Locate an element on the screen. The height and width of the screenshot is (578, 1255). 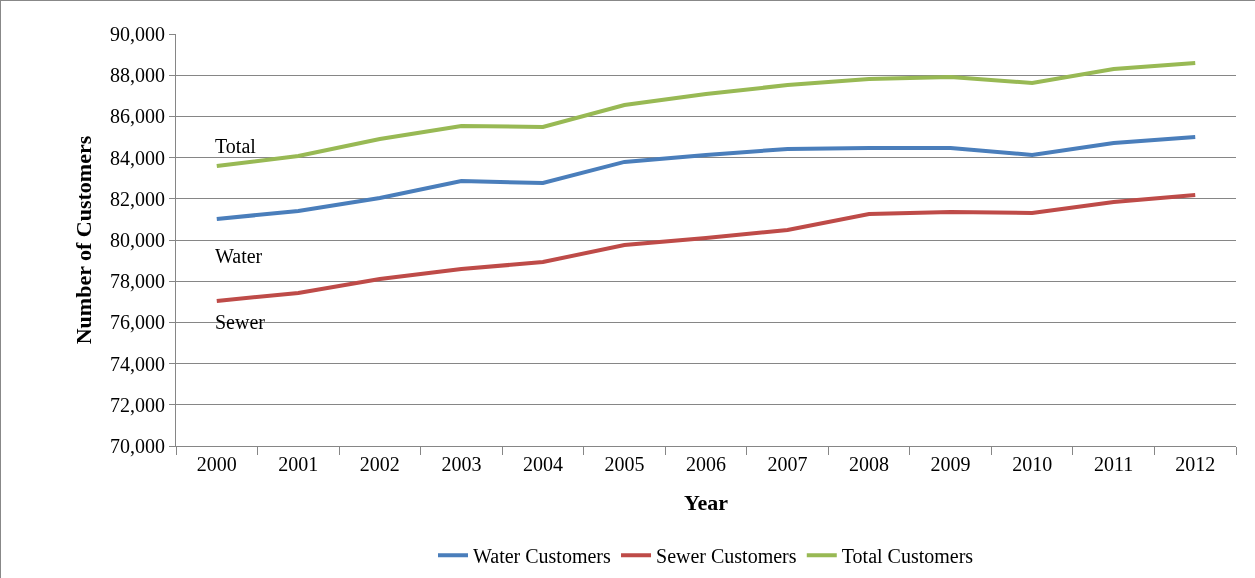
x-axis-title: Year is located at coordinates (706, 502).